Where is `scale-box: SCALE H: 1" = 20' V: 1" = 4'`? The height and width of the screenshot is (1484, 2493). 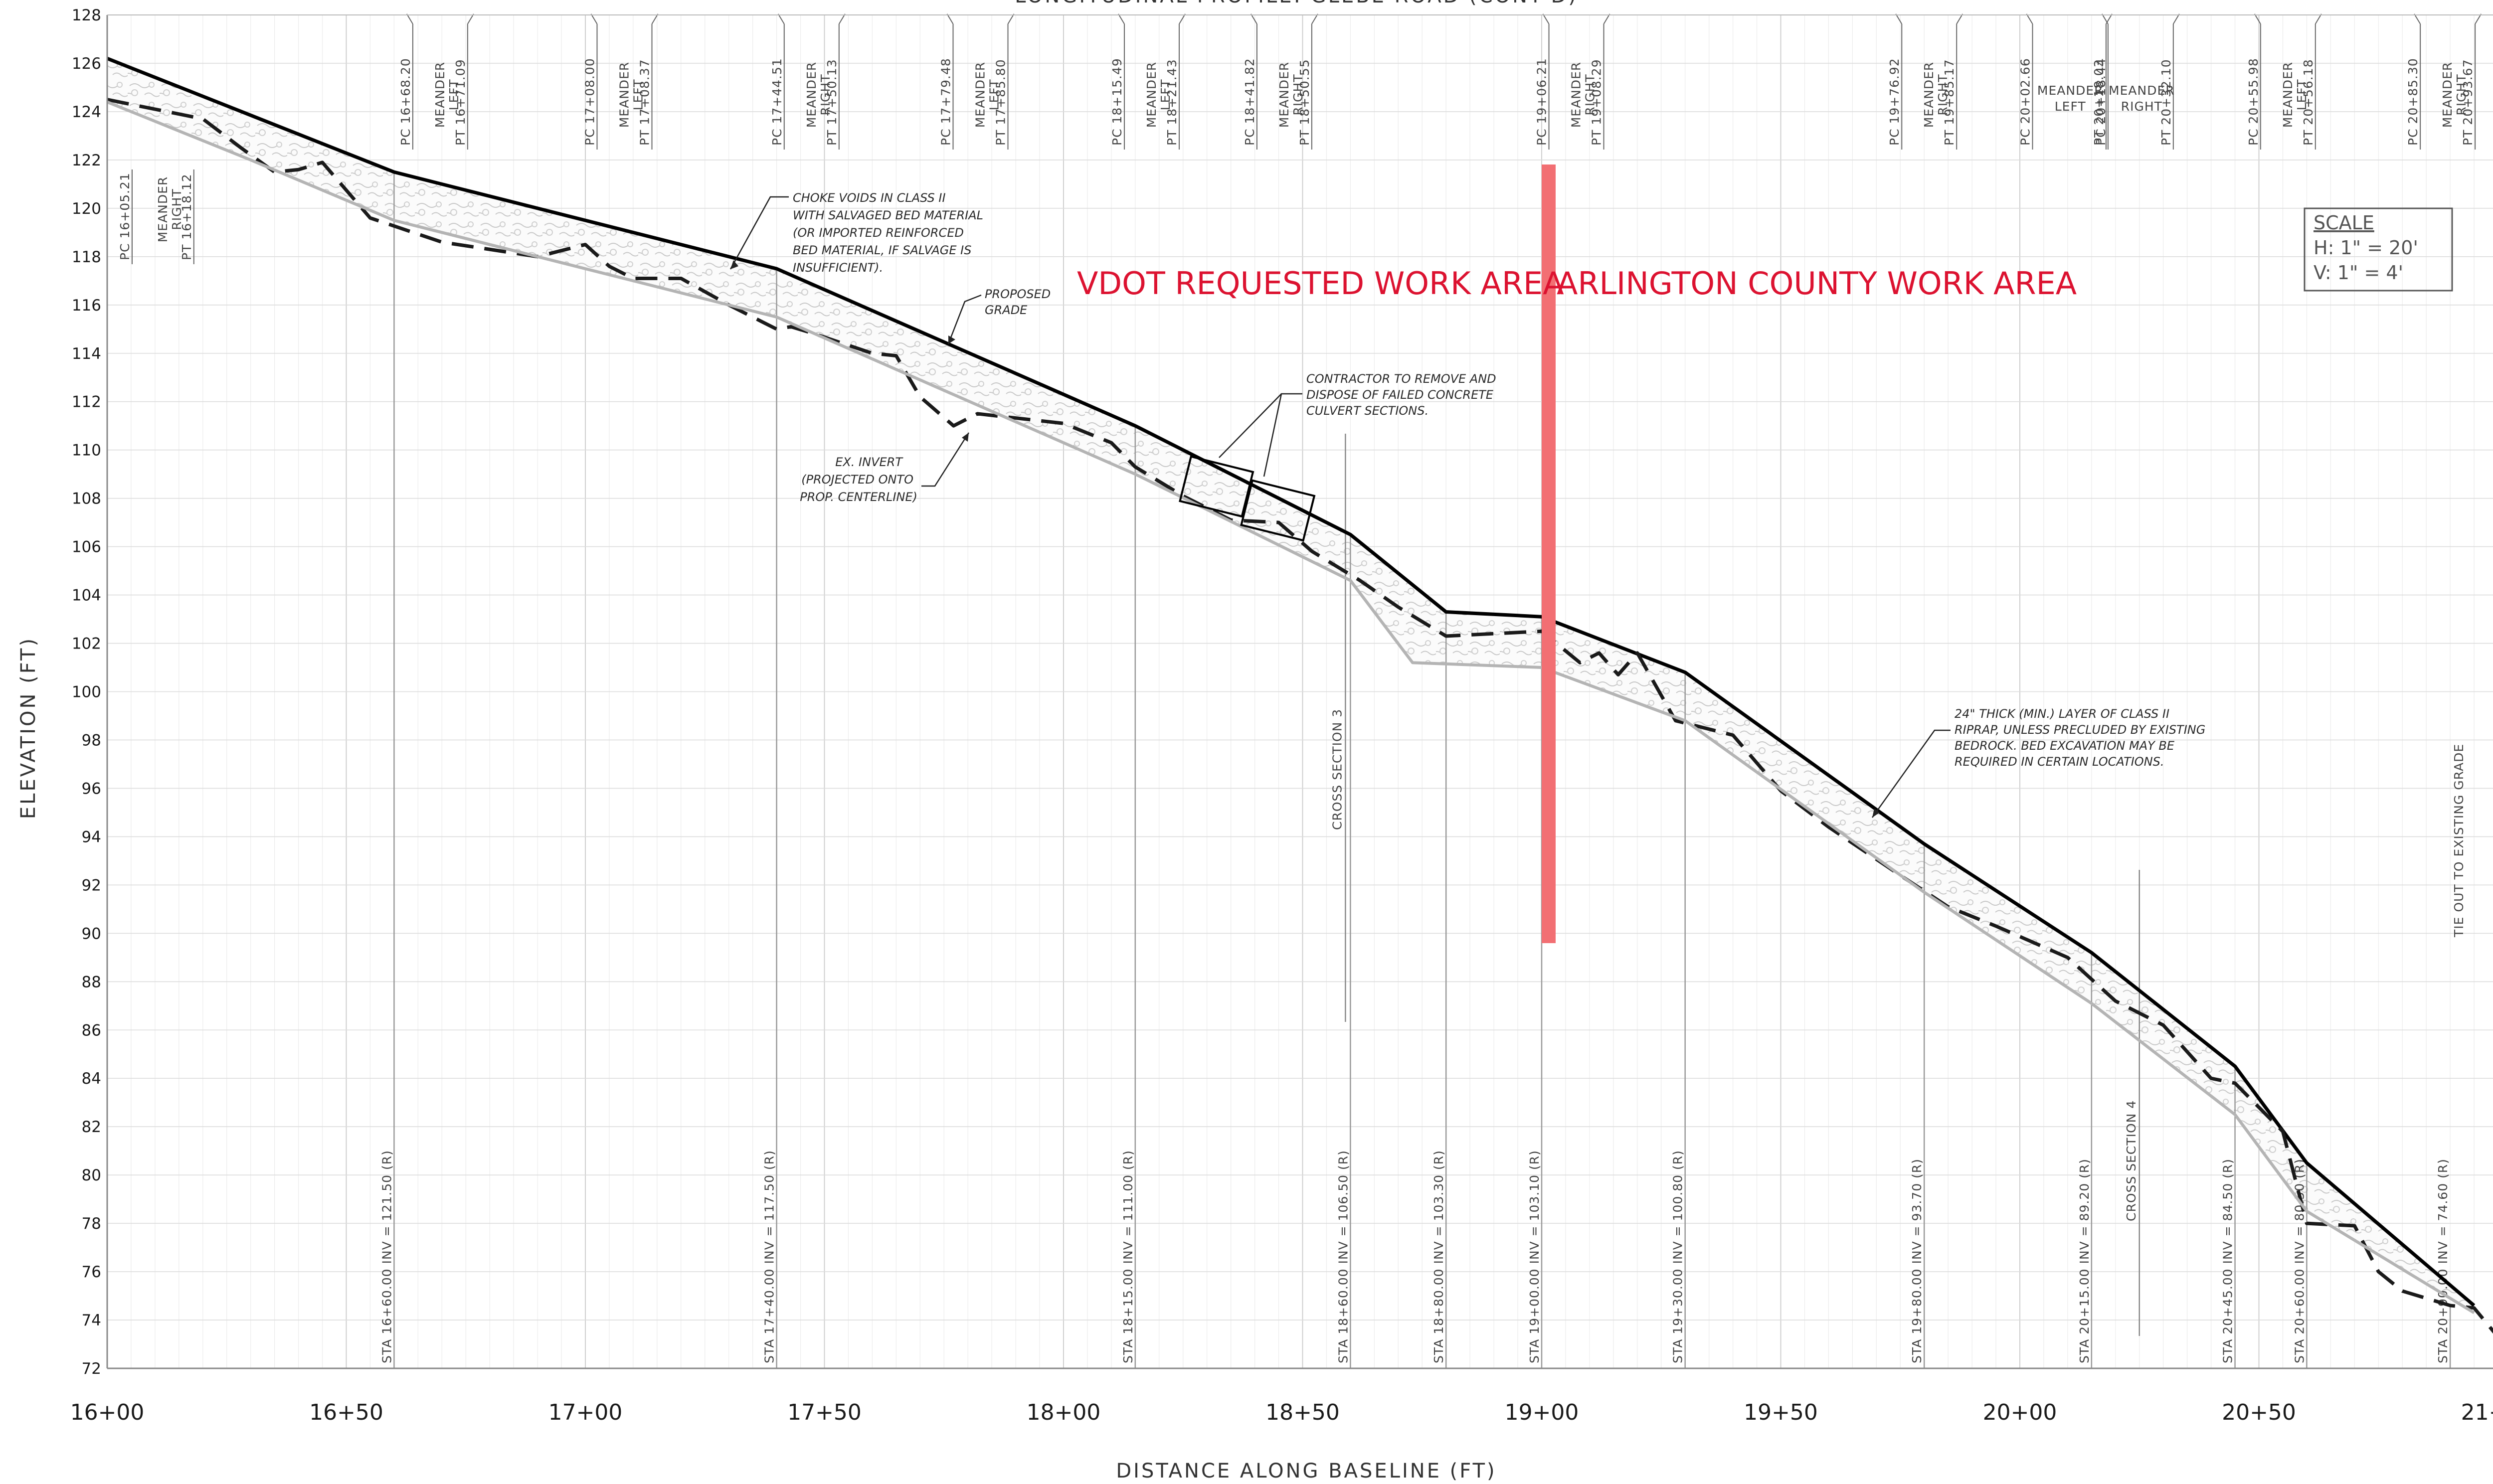
scale-box: SCALE H: 1" = 20' V: 1" = 4' is located at coordinates (2378, 249).